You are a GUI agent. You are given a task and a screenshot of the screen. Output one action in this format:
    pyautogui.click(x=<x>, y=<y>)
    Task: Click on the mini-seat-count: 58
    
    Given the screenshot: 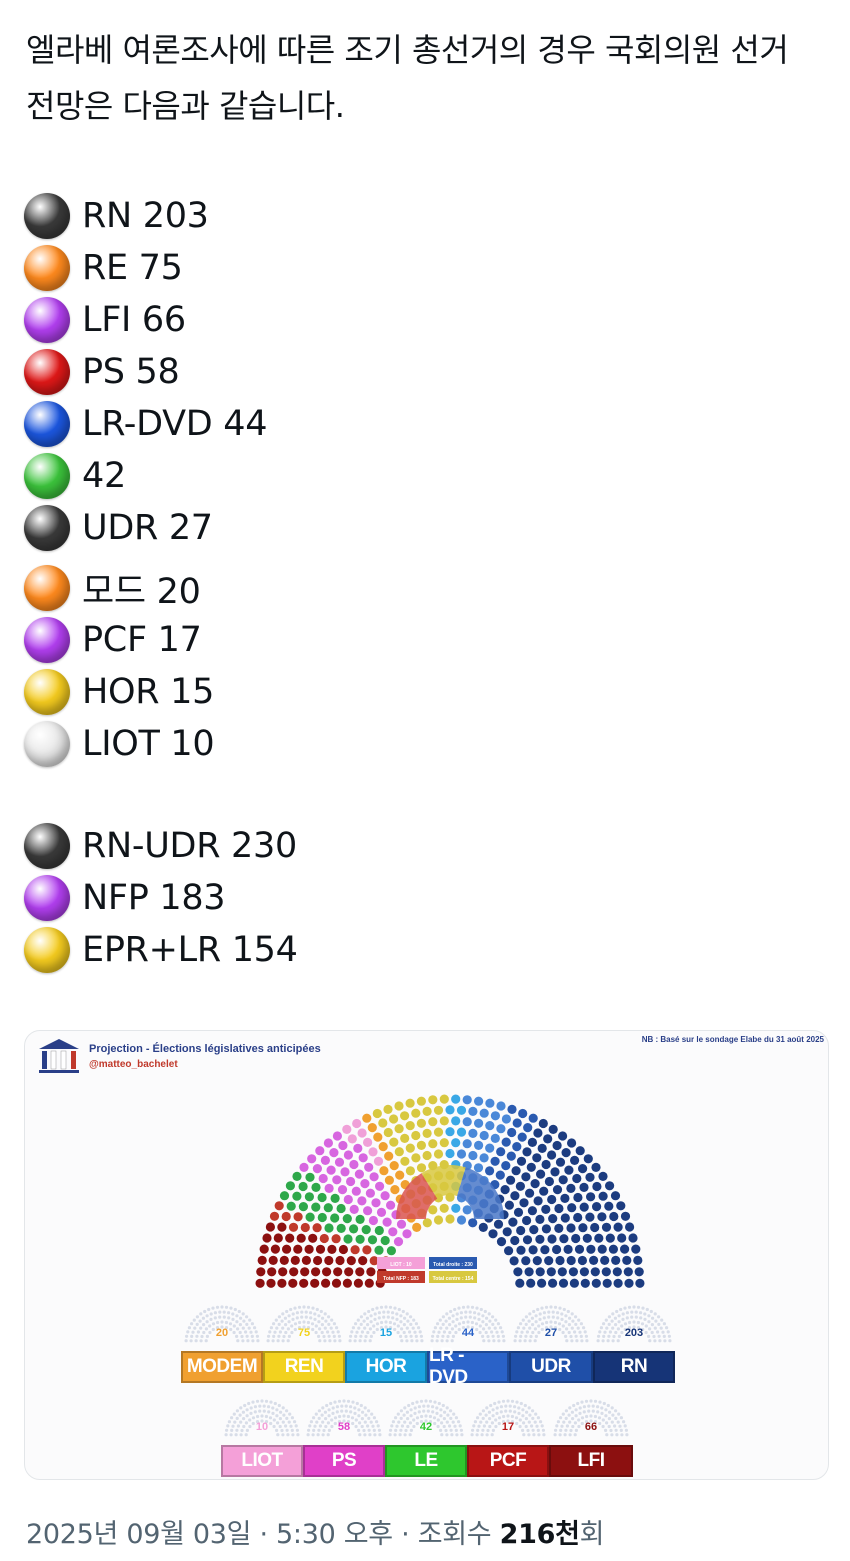 What is the action you would take?
    pyautogui.click(x=344, y=1427)
    